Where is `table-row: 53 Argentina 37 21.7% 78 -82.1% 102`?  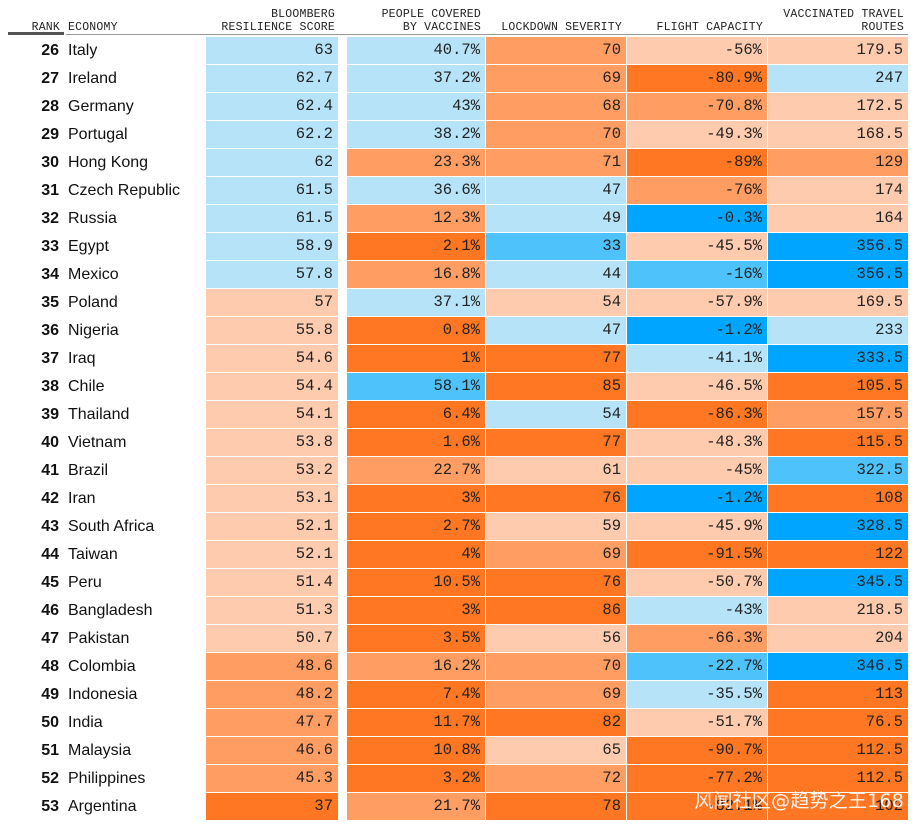
table-row: 53 Argentina 37 21.7% 78 -82.1% 102 is located at coordinates (458, 807).